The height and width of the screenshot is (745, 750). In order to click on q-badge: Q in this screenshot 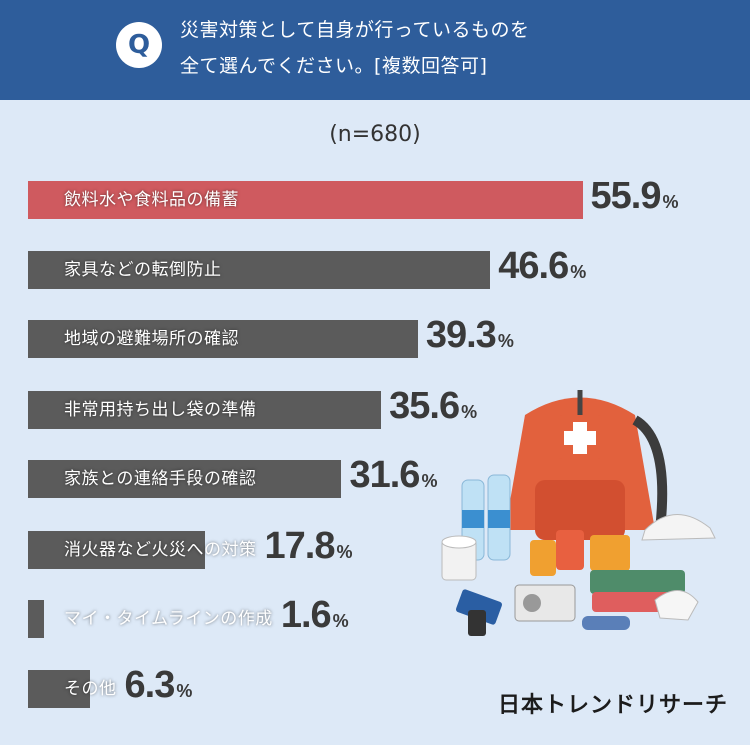, I will do `click(139, 45)`.